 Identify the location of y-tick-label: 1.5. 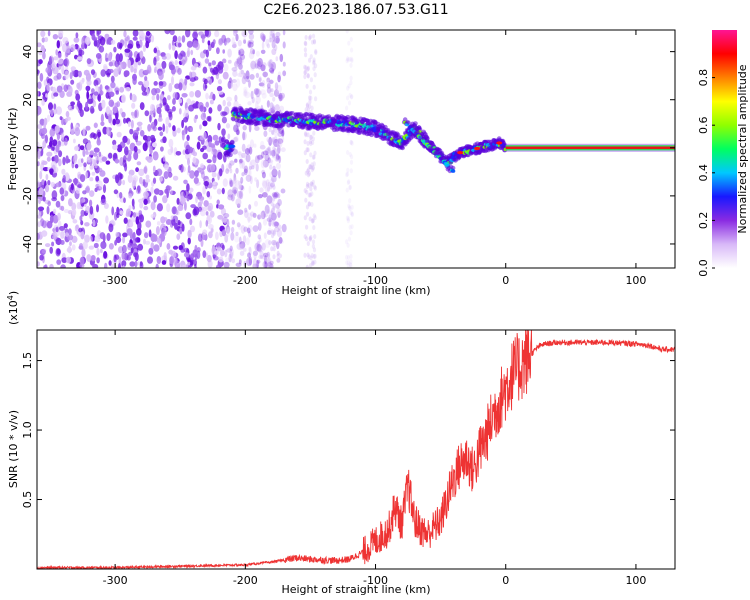
(27, 361).